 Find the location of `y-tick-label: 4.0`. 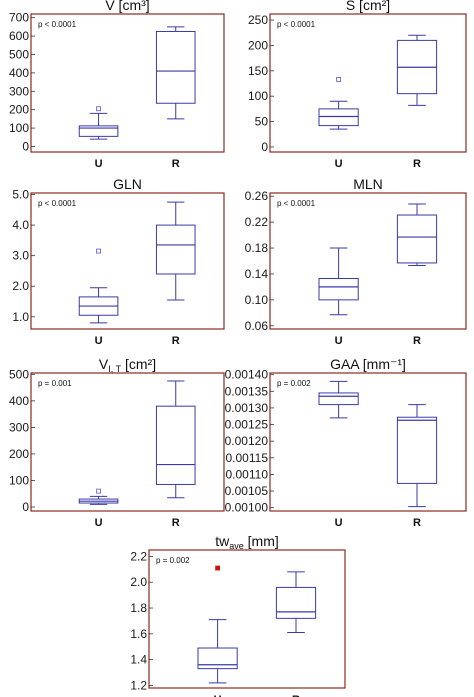

y-tick-label: 4.0 is located at coordinates (20, 225).